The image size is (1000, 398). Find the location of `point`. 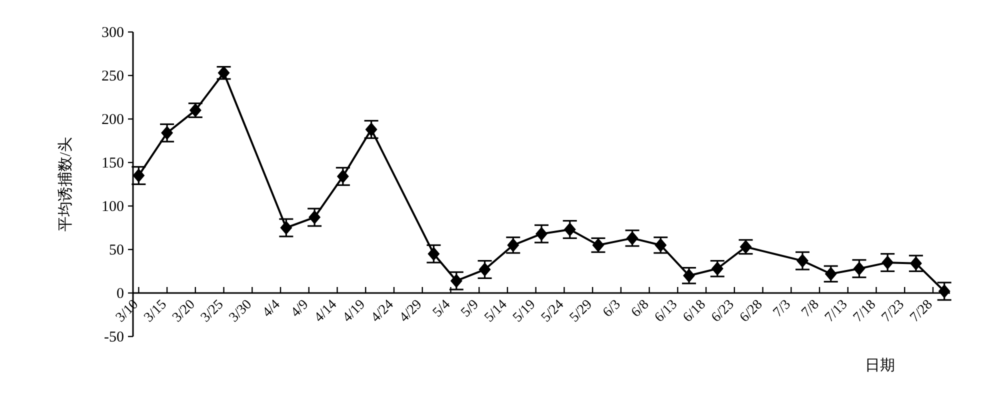

point is located at coordinates (138, 175).